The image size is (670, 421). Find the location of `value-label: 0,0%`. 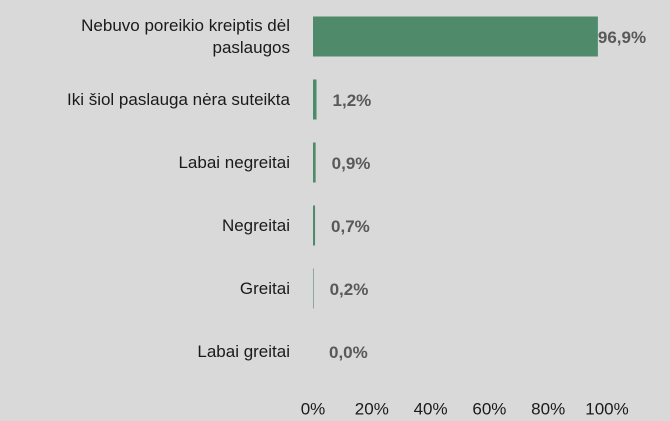

value-label: 0,0% is located at coordinates (348, 352).